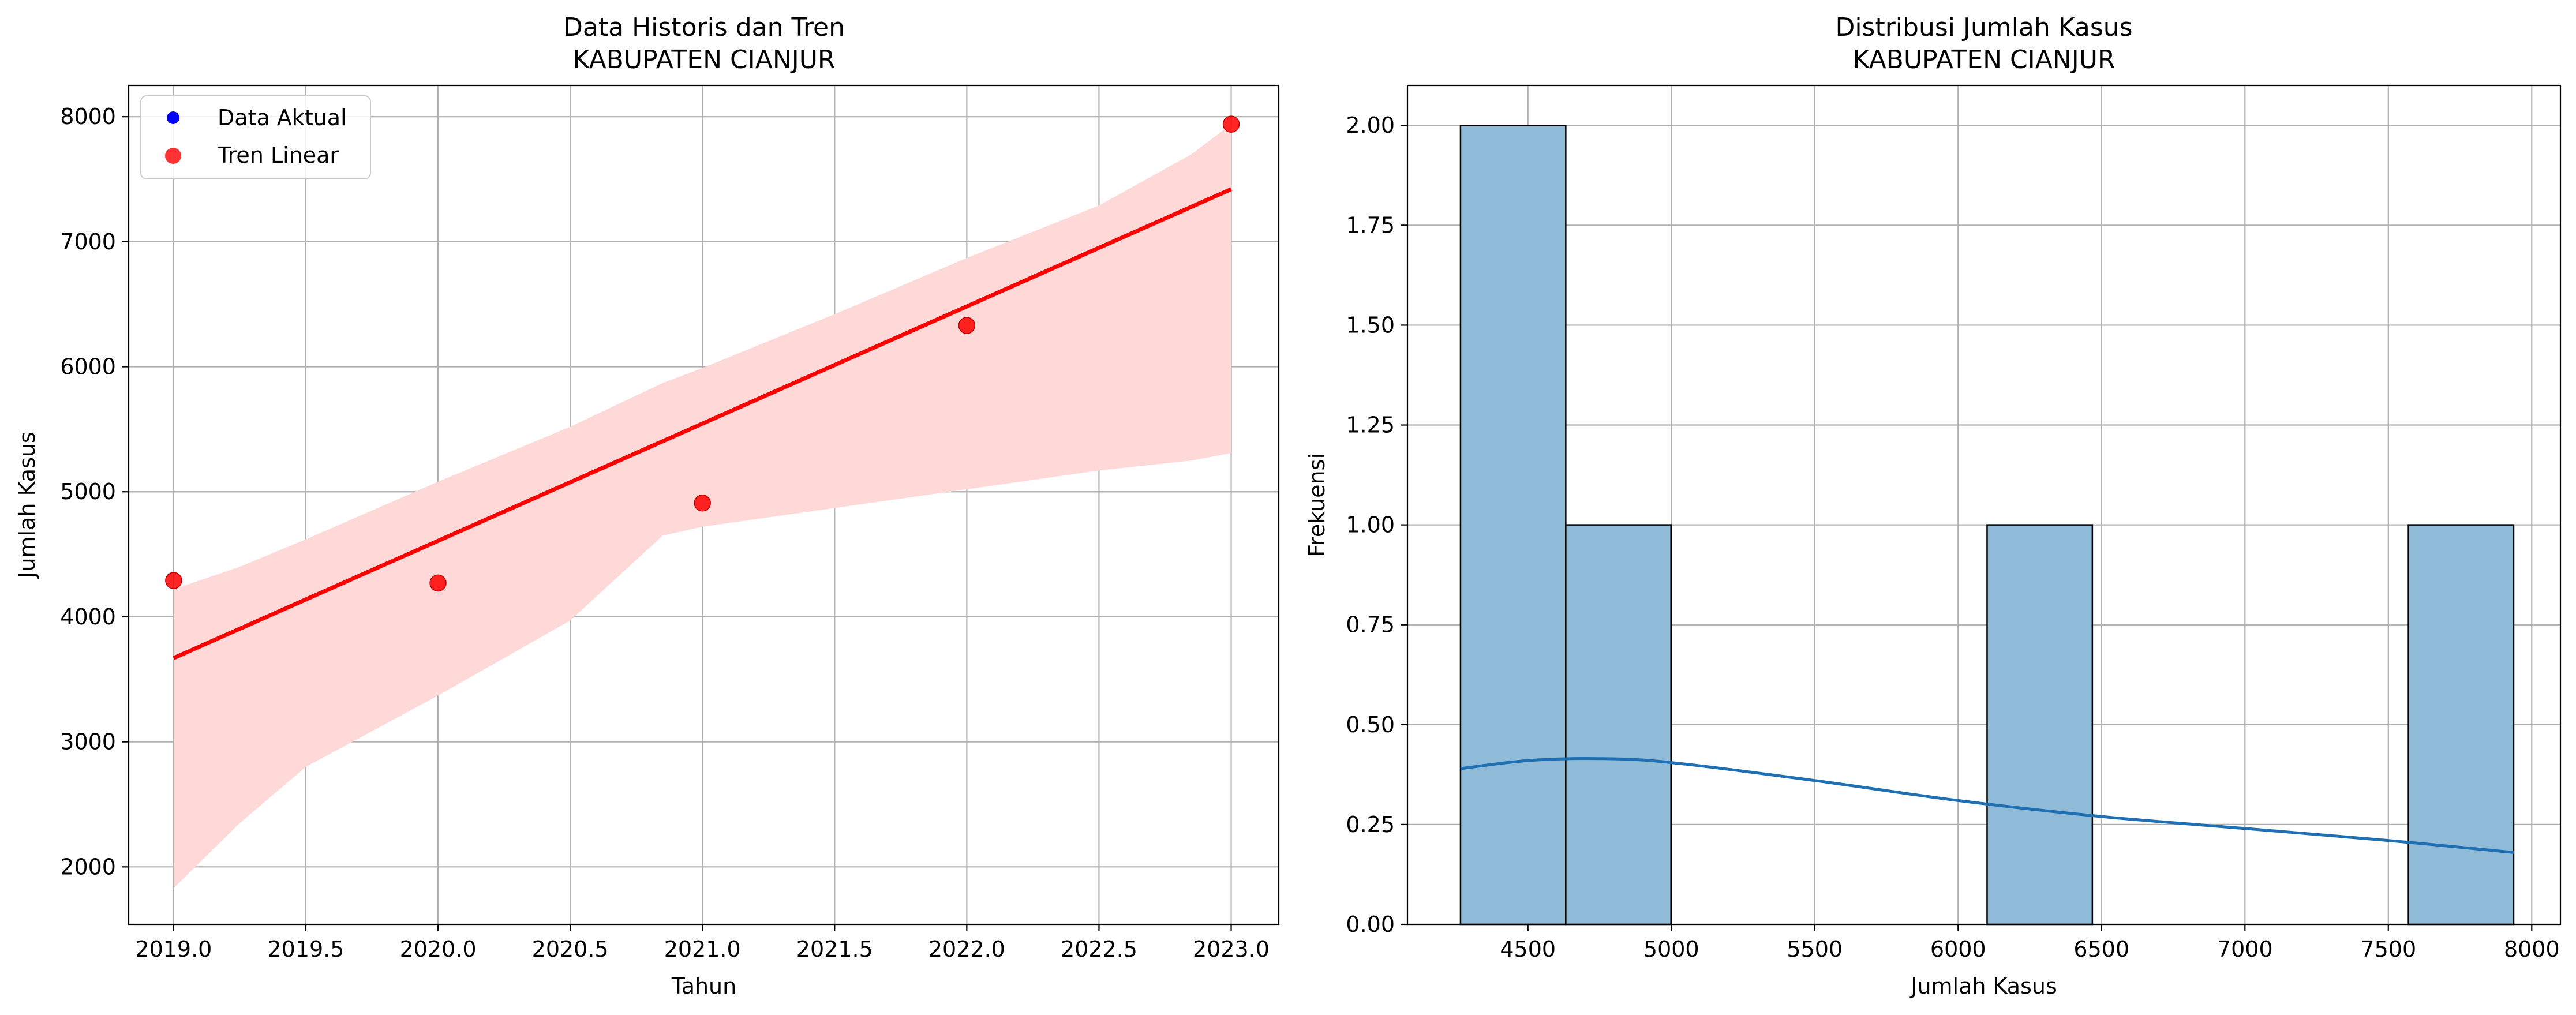  I want to click on histogram-x-tick-label: 5000, so click(1671, 949).